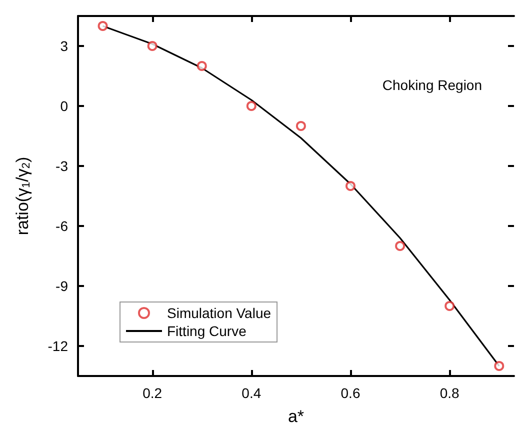 The width and height of the screenshot is (518, 432). I want to click on y-tick-label: 0, so click(64, 106).